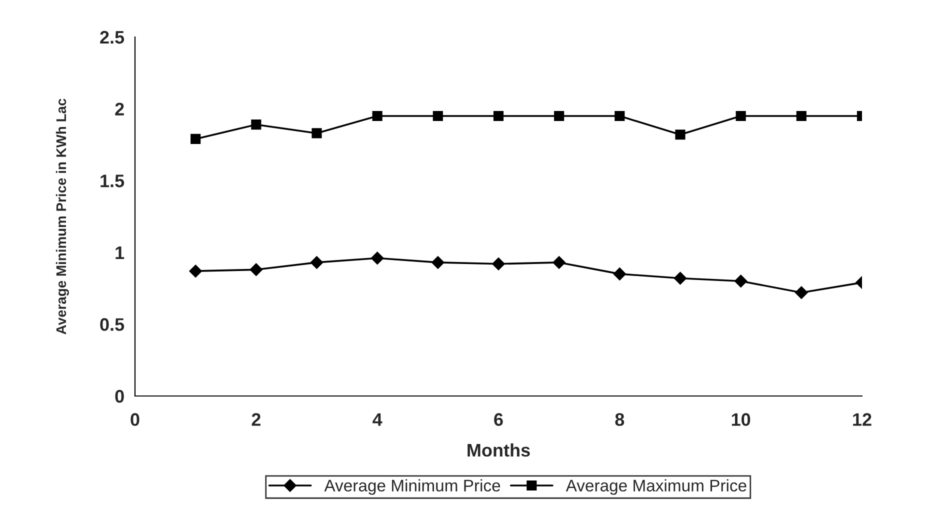  I want to click on x-tick-label: 12, so click(862, 419).